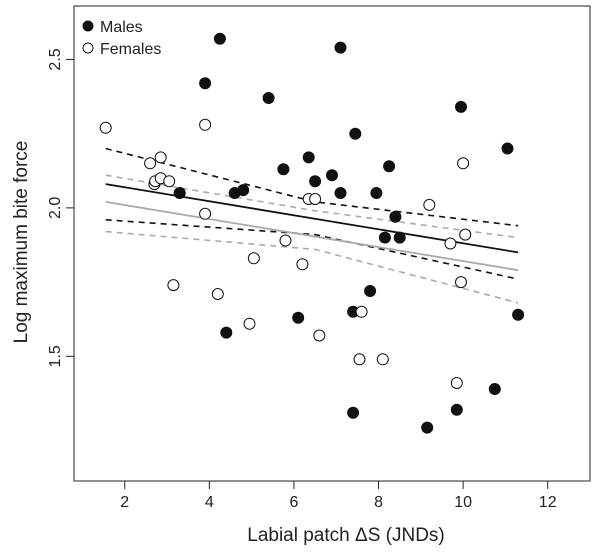 The width and height of the screenshot is (607, 553). I want to click on y-tick-label: 1.5, so click(55, 356).